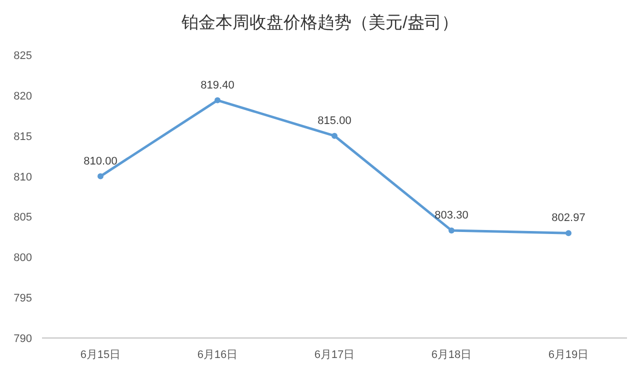  Describe the element at coordinates (23, 96) in the screenshot. I see `y-tick-label: 820` at that location.